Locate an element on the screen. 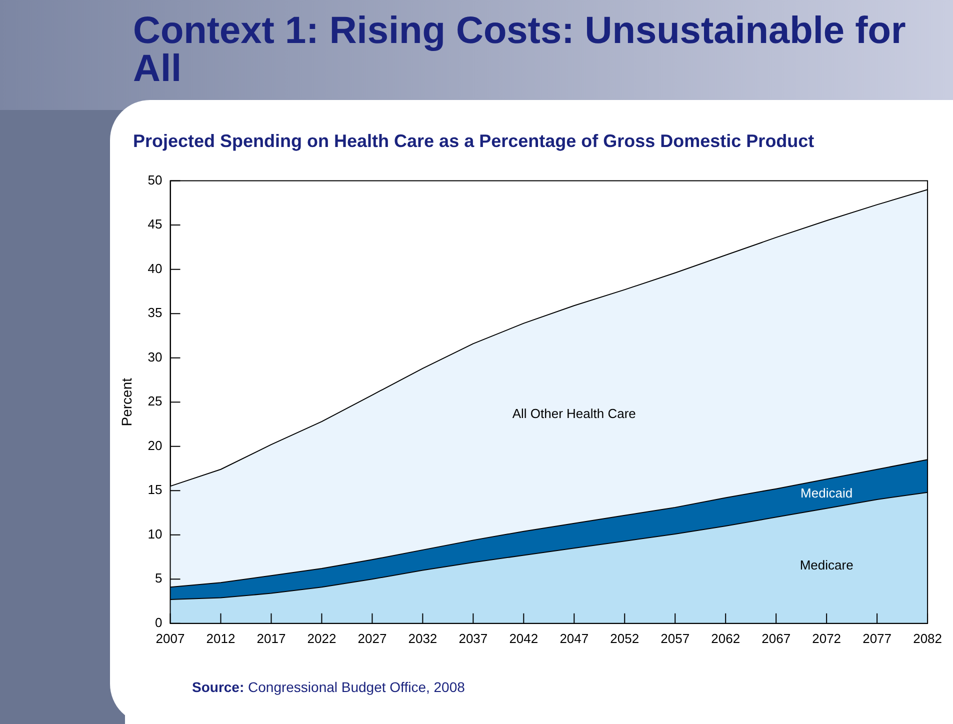 Image resolution: width=953 pixels, height=724 pixels. y-tick-label: 0 is located at coordinates (158, 622).